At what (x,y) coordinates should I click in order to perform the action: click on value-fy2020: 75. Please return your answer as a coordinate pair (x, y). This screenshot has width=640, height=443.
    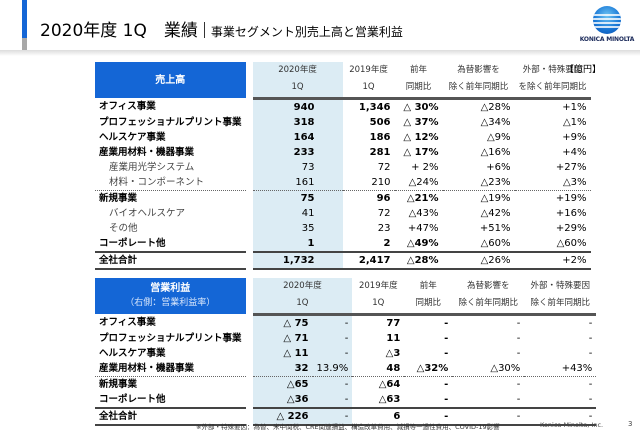
    Looking at the image, I should click on (297, 198).